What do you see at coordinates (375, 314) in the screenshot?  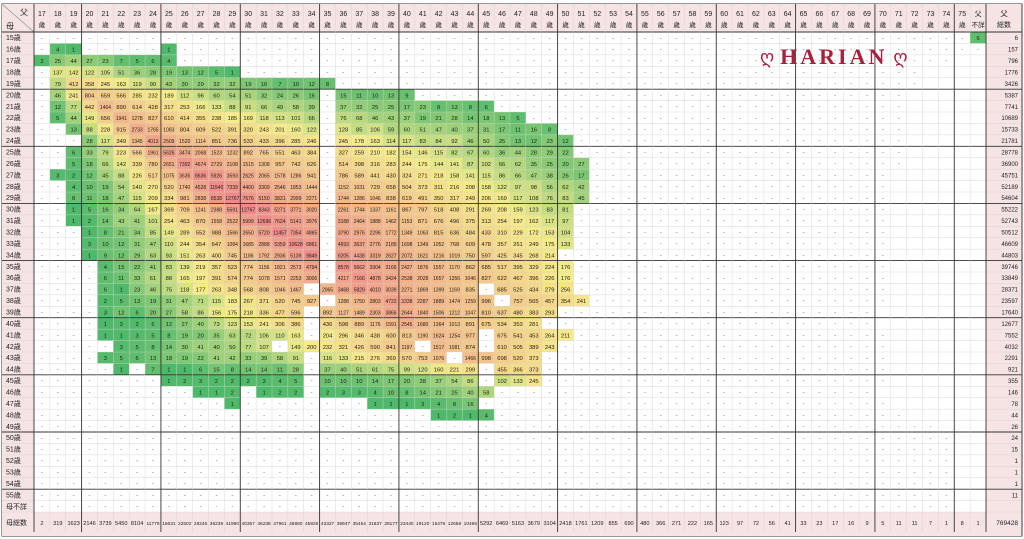 I see `cell-value: 2303` at bounding box center [375, 314].